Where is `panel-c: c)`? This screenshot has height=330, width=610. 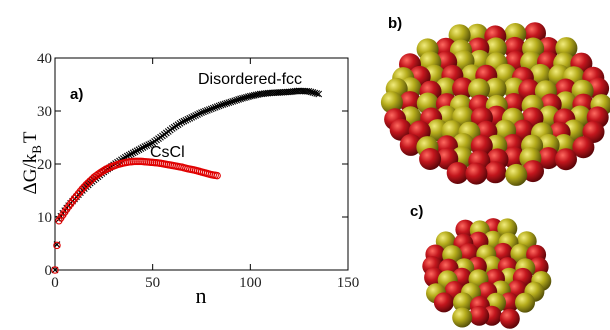
panel-c: c) is located at coordinates (481, 266).